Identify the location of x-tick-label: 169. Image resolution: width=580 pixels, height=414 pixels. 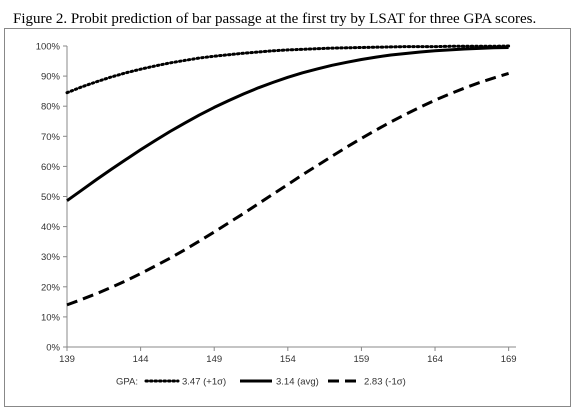
(509, 359).